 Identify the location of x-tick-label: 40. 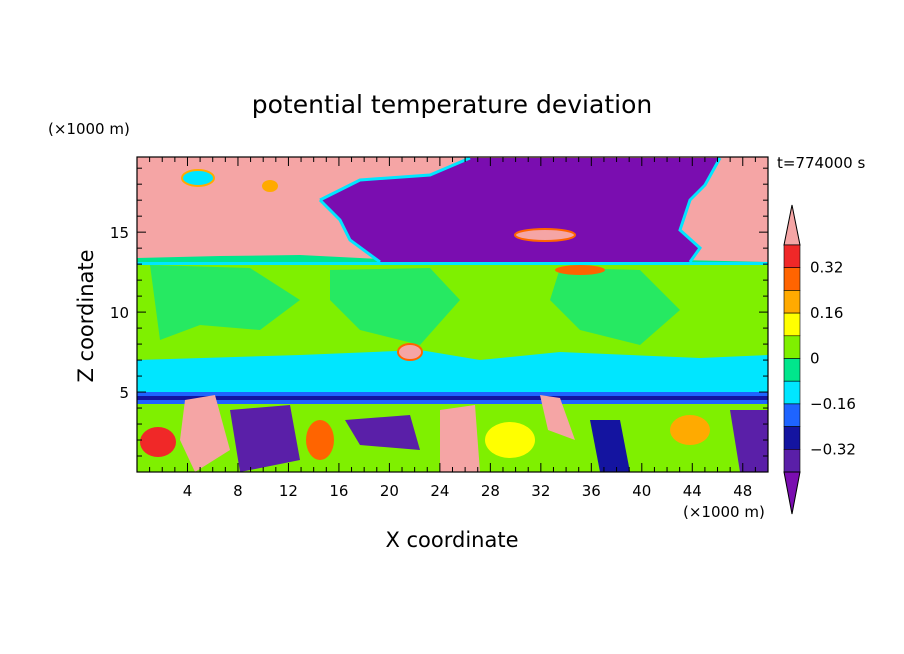
(641, 491).